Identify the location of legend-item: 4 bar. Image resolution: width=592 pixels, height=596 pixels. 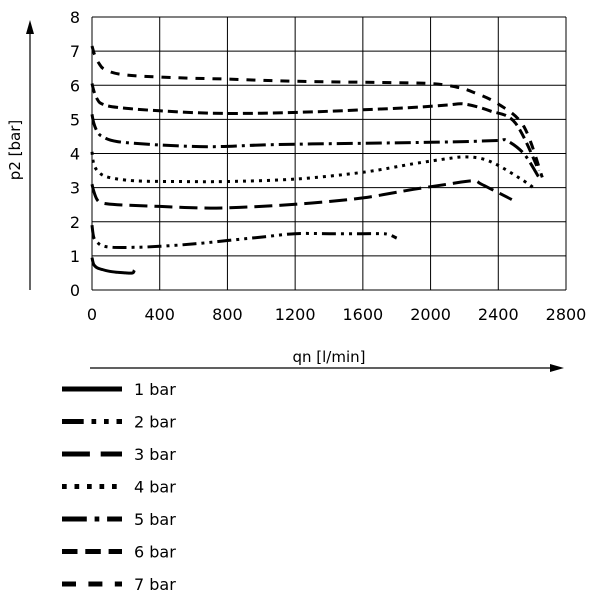
(119, 487).